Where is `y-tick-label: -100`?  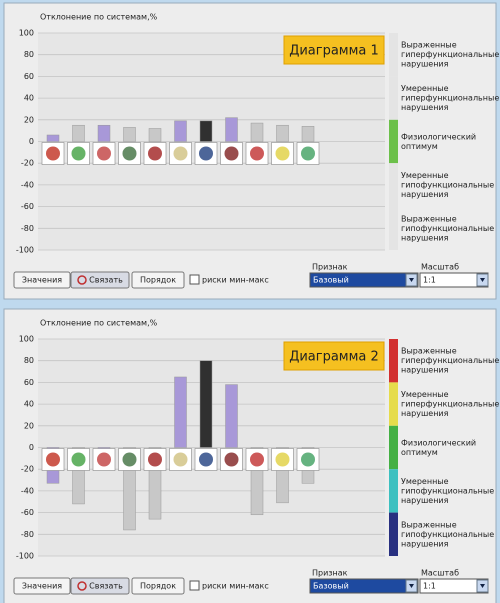
y-tick-label: -100 is located at coordinates (25, 556).